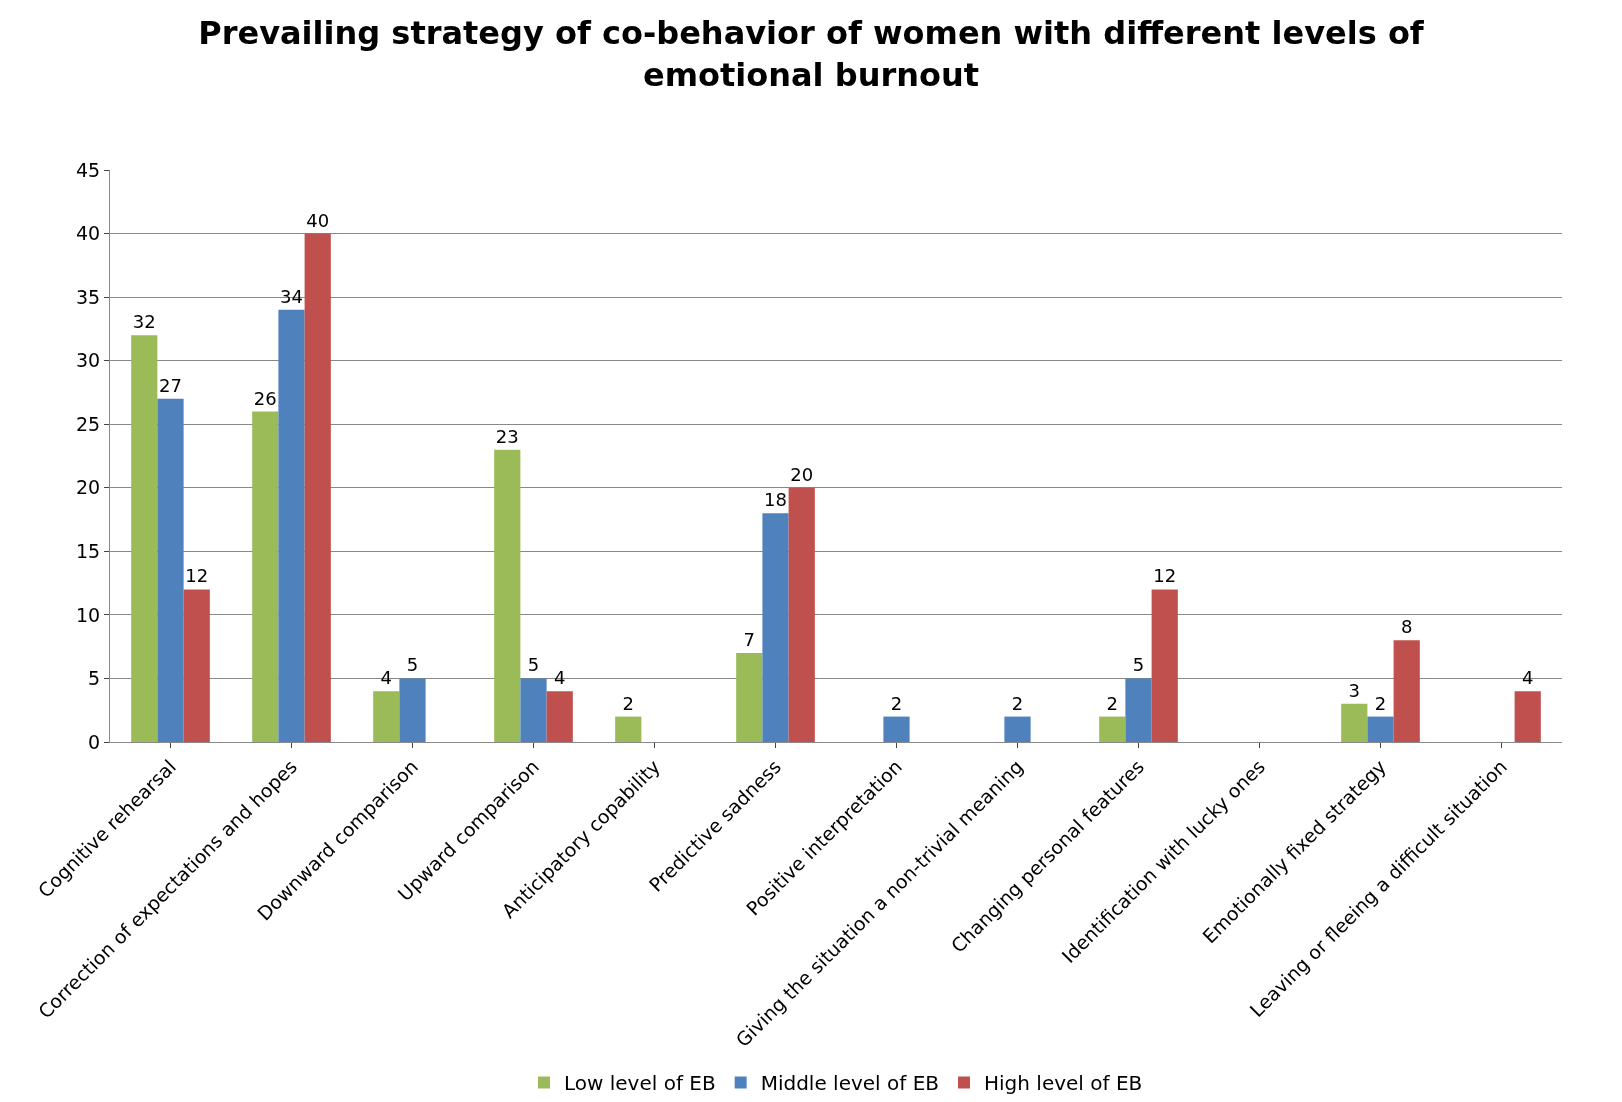 The width and height of the screenshot is (1622, 1102). I want to click on y-tick-label: 35, so click(88, 296).